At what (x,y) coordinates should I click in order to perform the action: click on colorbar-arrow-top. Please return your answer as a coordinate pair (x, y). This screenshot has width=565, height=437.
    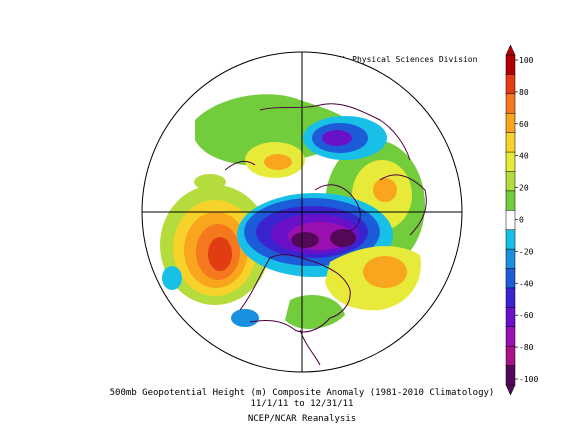
    Looking at the image, I should click on (510, 50).